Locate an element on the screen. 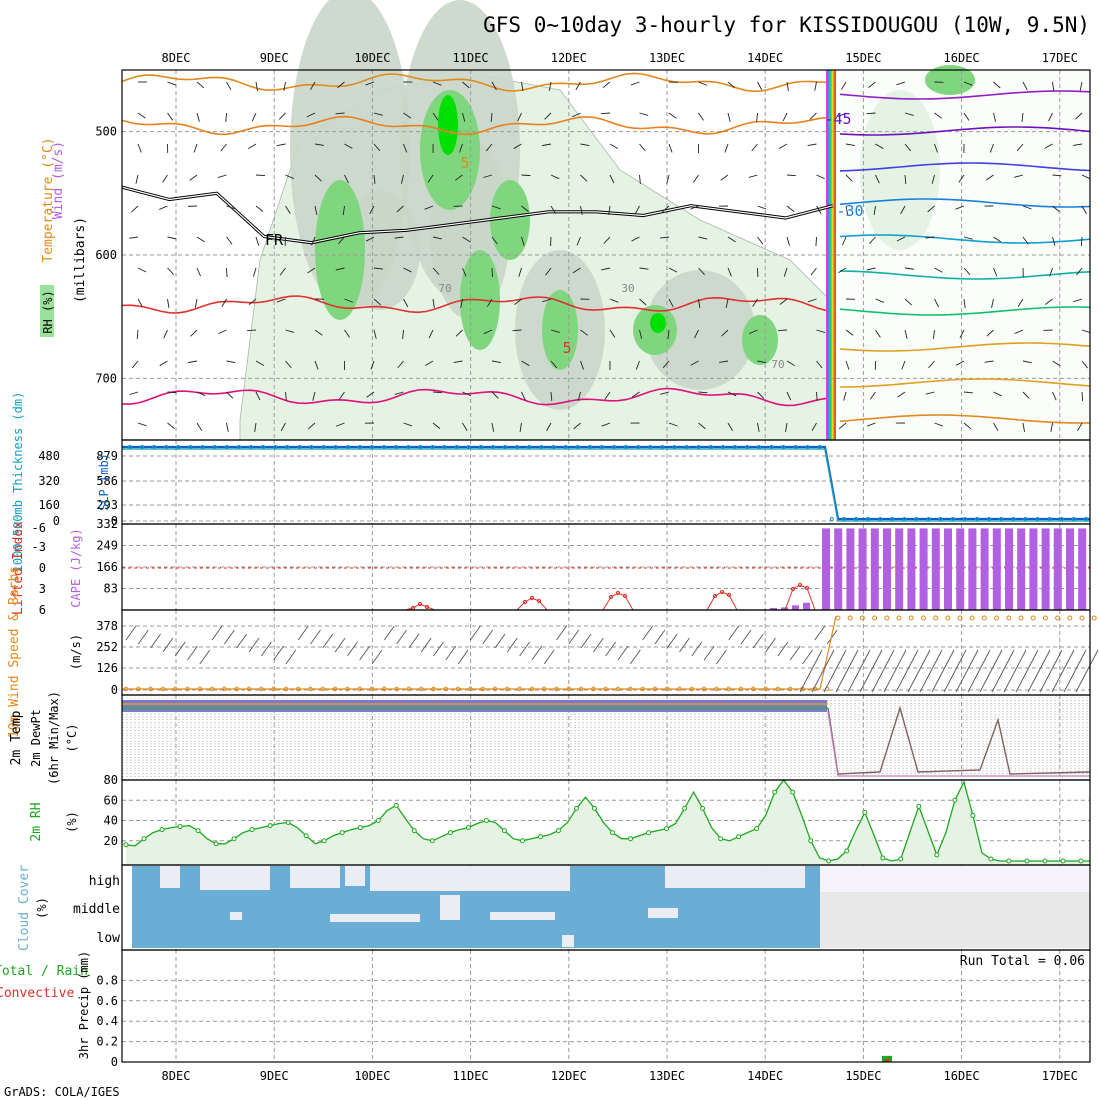 Image resolution: width=1100 pixels, height=1100 pixels. rh-tick-20: 20 is located at coordinates (111, 841).